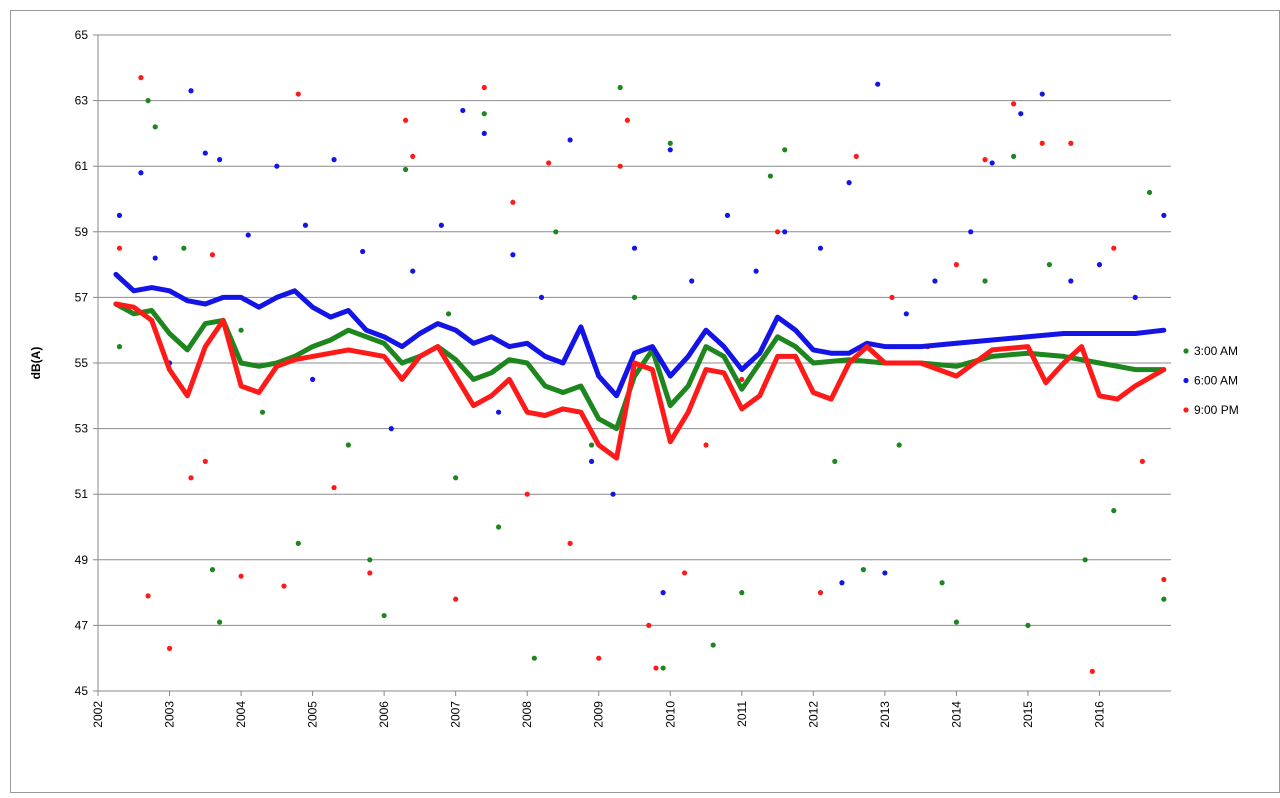  Describe the element at coordinates (82, 363) in the screenshot. I see `y-tick-label: 55` at that location.